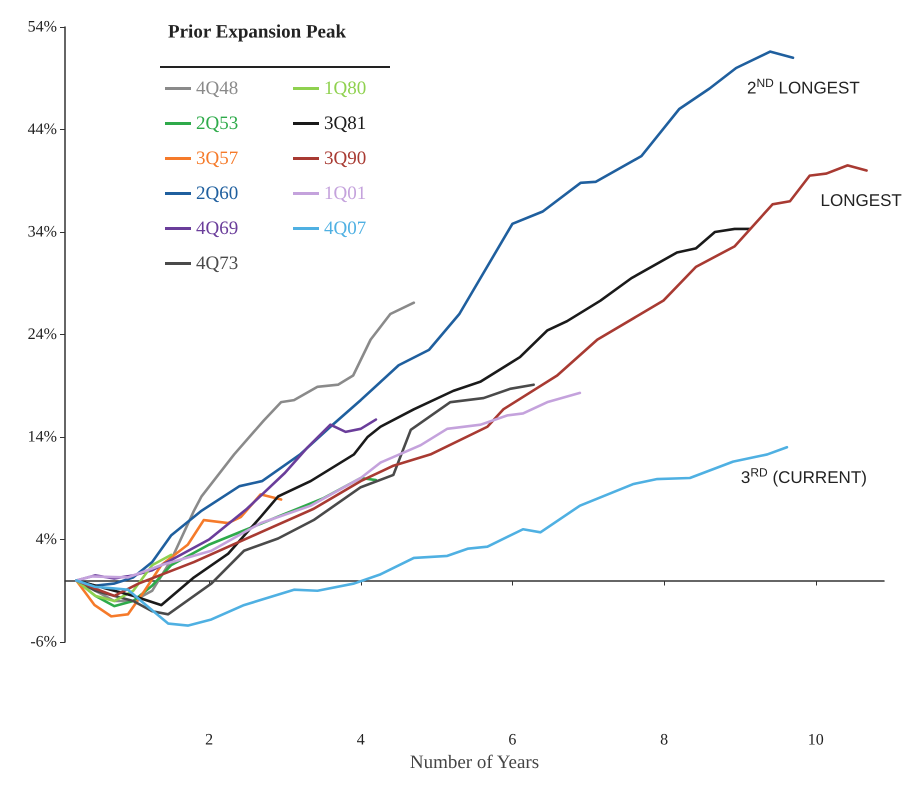 The width and height of the screenshot is (907, 785). I want to click on y-tick-label: -6%, so click(43, 642).